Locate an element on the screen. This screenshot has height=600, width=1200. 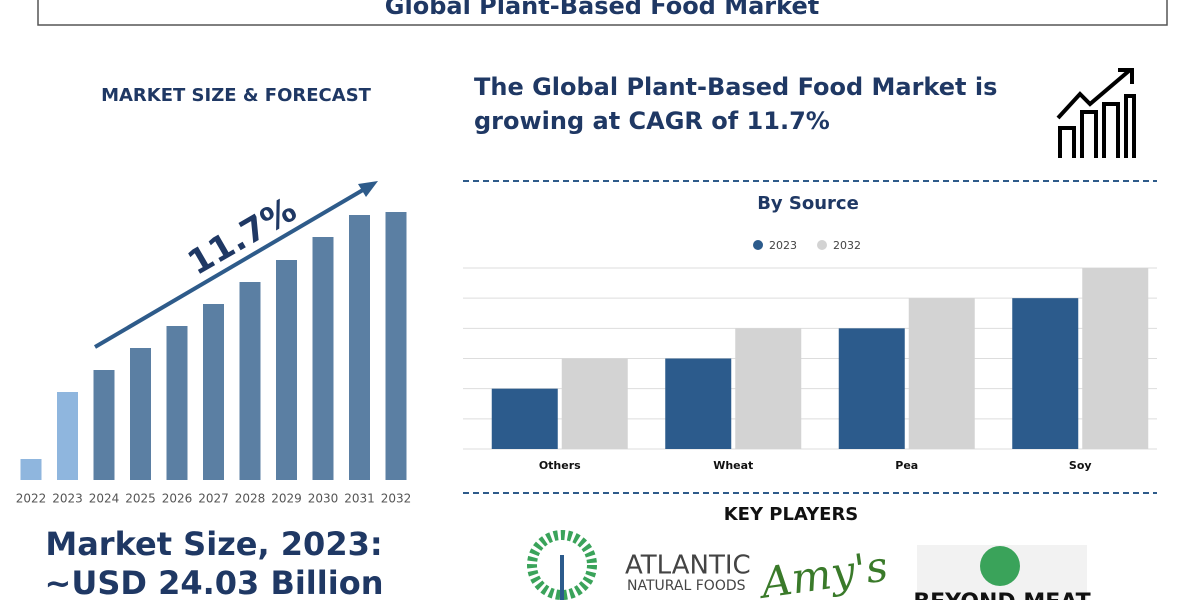
left-heading: MARKET SIZE & FORECAST is located at coordinates (236, 95).